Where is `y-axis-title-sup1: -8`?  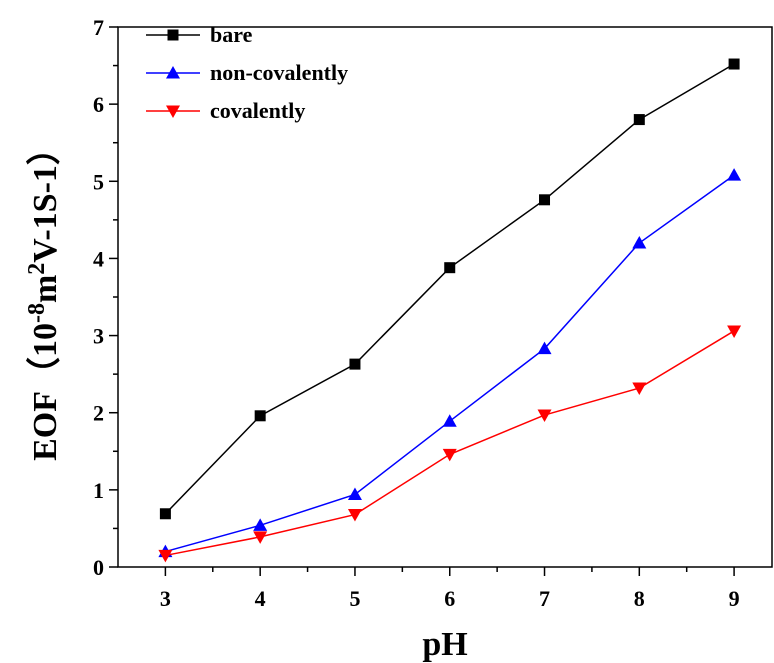
y-axis-title-sup1: -8 is located at coordinates (37, 313).